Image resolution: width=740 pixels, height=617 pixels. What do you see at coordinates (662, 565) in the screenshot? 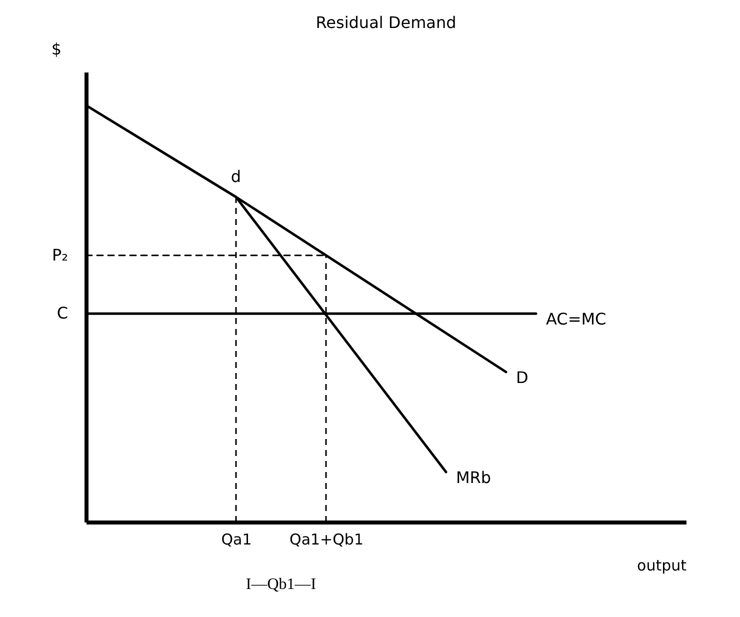
I see `x-axis-title: output` at bounding box center [662, 565].